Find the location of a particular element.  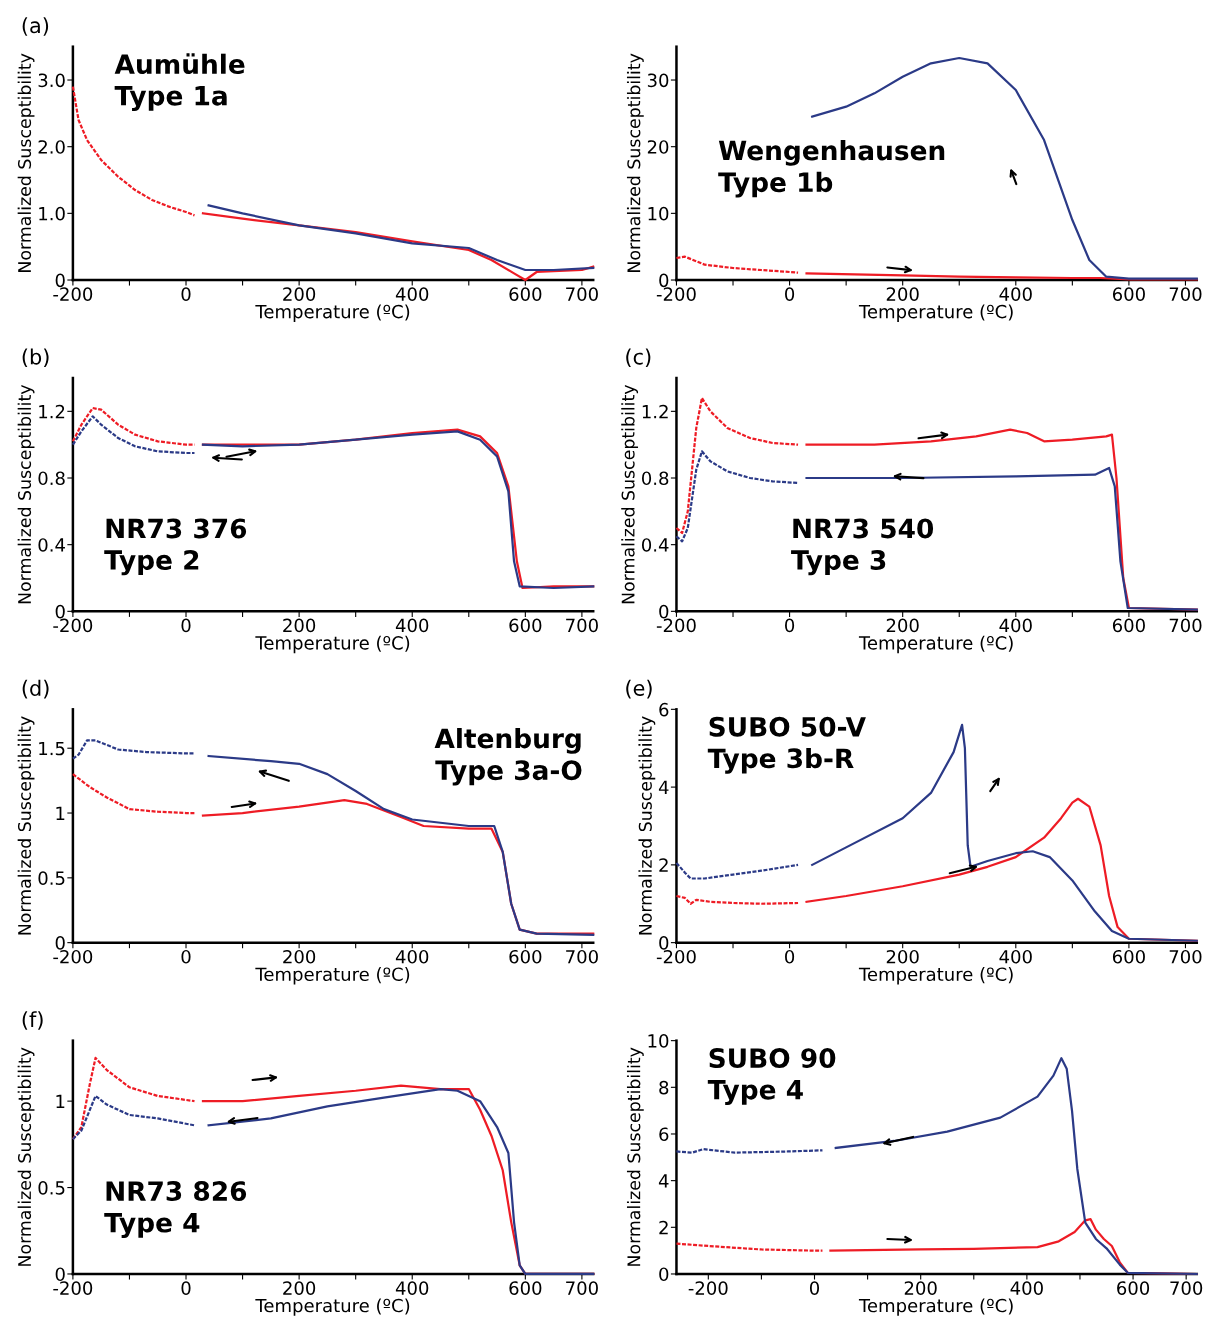

y-tick-label: 10 is located at coordinates (658, 213).